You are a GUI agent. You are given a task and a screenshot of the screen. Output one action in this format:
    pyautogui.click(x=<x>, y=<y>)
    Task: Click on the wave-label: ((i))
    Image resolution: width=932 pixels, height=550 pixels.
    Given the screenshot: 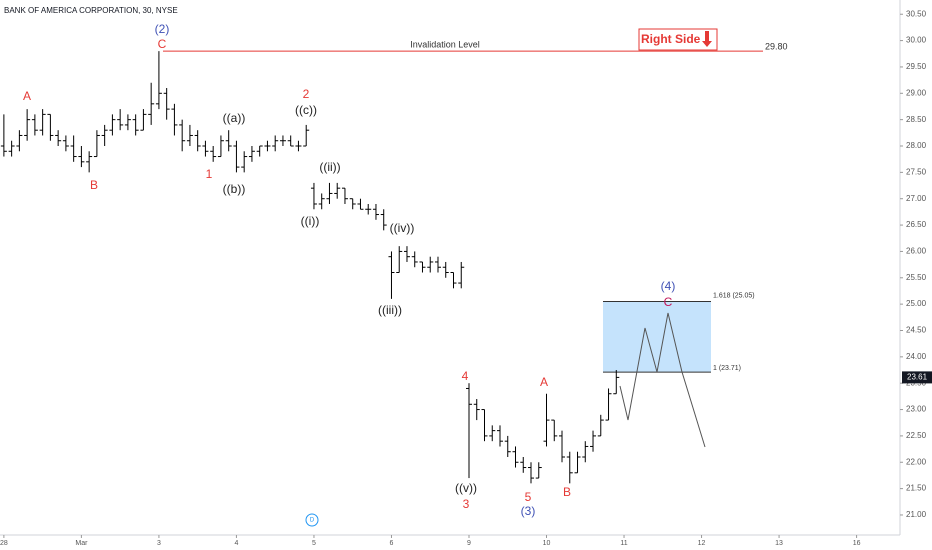 What is the action you would take?
    pyautogui.click(x=310, y=221)
    